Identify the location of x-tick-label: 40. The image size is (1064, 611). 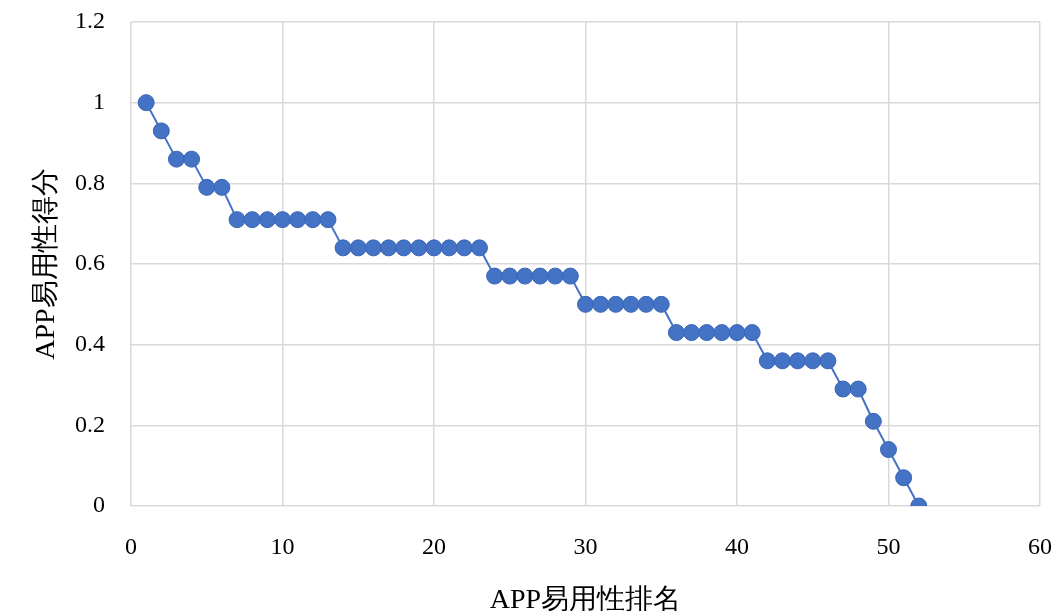
(737, 545).